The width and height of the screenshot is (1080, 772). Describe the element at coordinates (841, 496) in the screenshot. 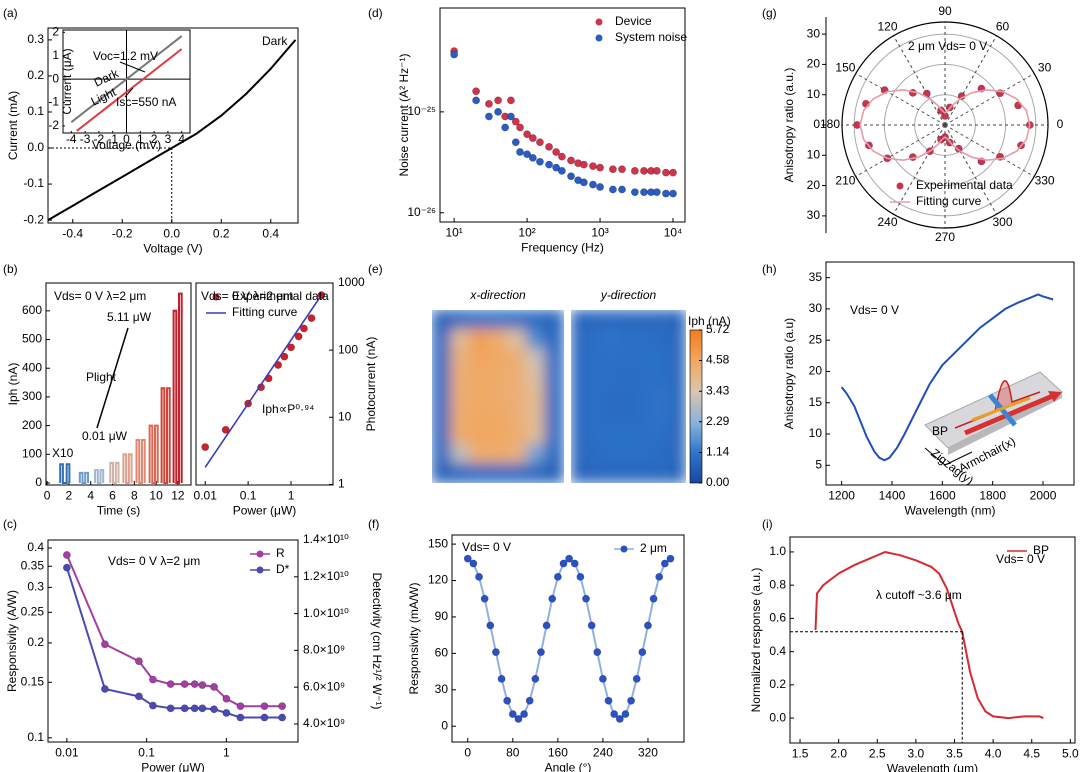

I see `x-tick-label: 1200` at that location.